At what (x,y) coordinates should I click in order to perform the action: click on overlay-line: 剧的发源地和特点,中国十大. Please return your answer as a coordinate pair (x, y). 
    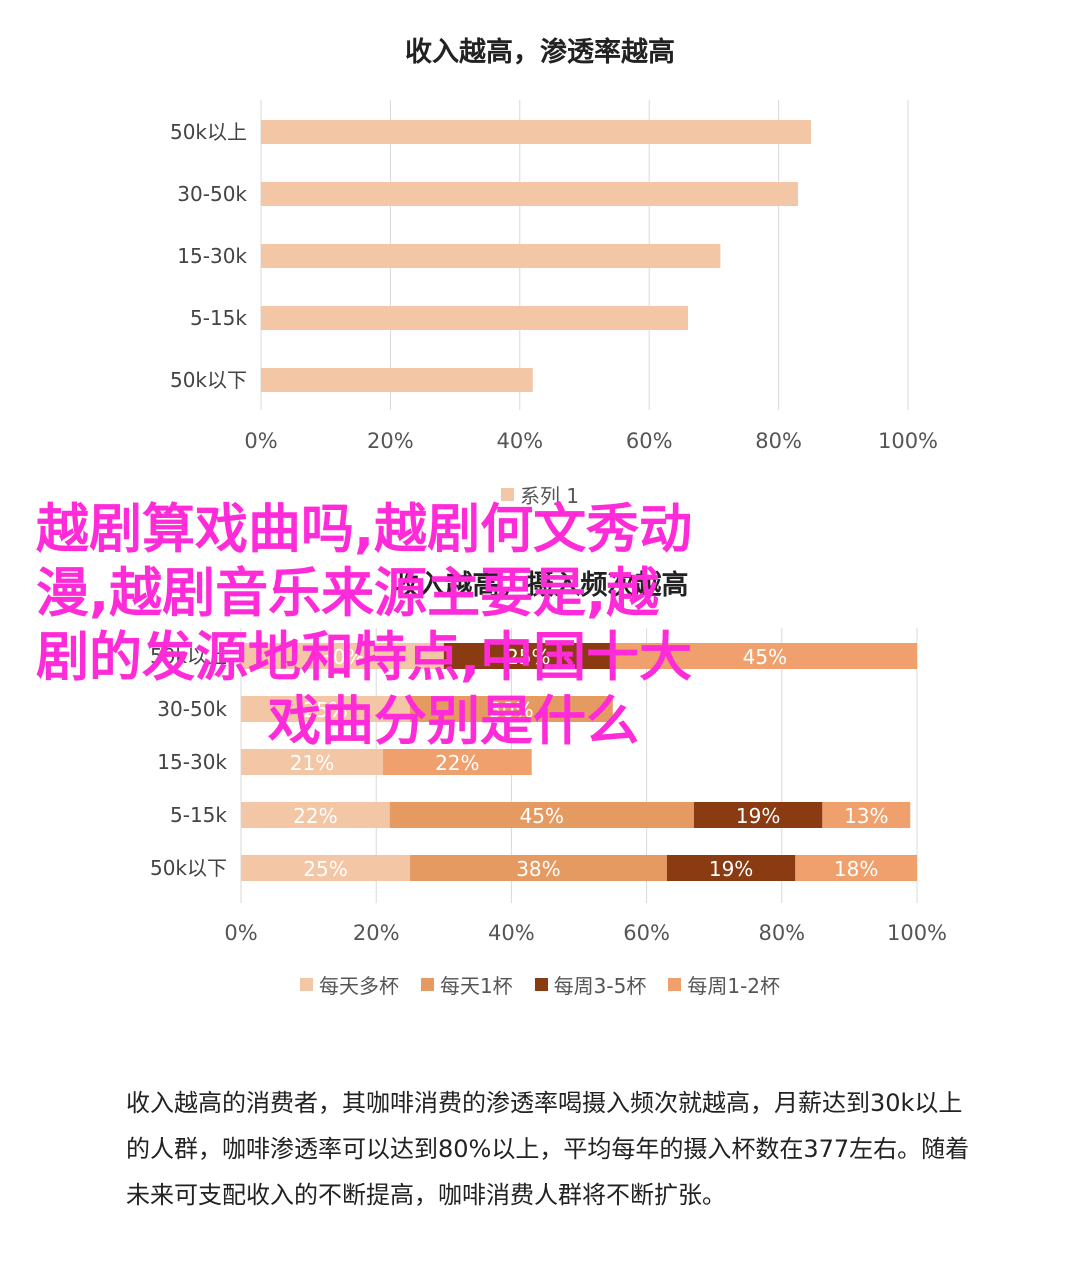
    Looking at the image, I should click on (364, 657).